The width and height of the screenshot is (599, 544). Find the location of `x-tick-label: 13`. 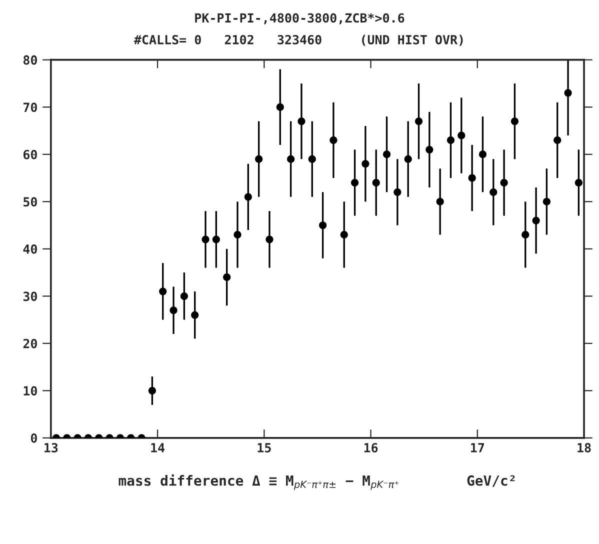

x-tick-label: 13 is located at coordinates (51, 447).